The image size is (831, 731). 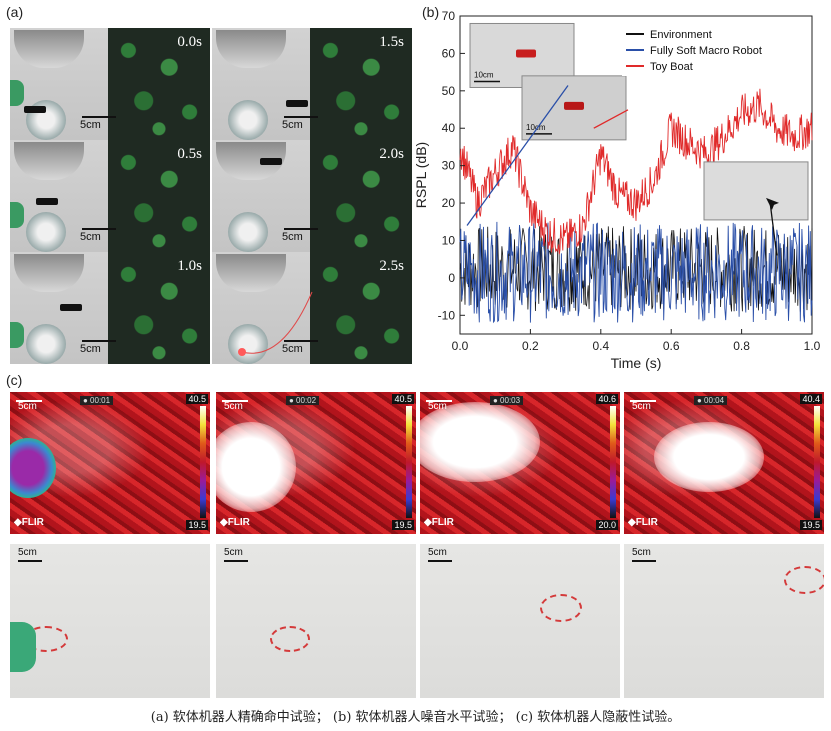 What do you see at coordinates (391, 154) in the screenshot?
I see `frame-time: 2.0s` at bounding box center [391, 154].